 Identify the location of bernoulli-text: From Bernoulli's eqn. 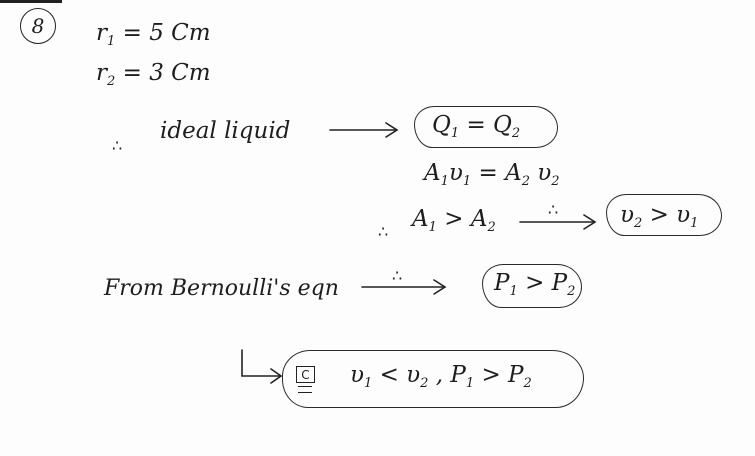
(221, 288).